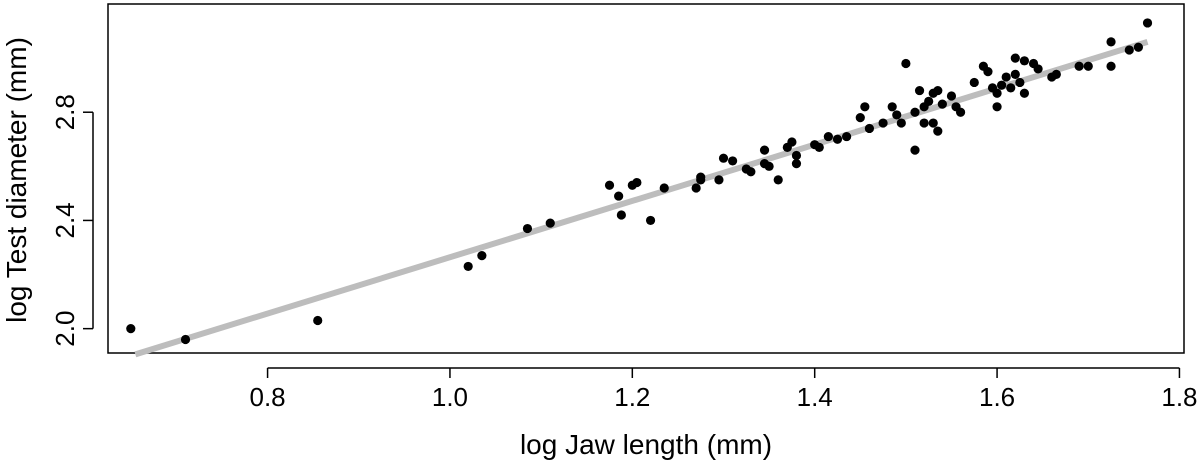 The image size is (1200, 467). What do you see at coordinates (632, 397) in the screenshot?
I see `x-tick-label: 1.2` at bounding box center [632, 397].